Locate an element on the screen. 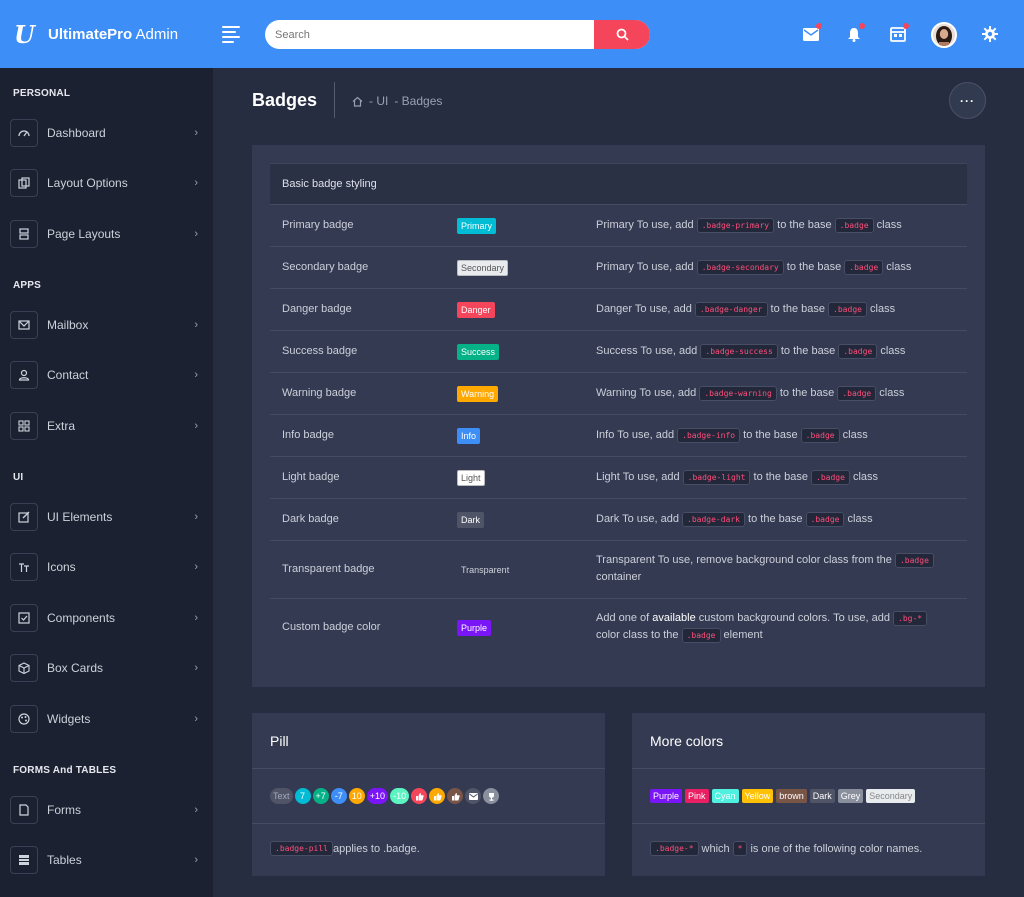 Image resolution: width=1024 pixels, height=897 pixels. color-tag-purple: Purple is located at coordinates (666, 796).